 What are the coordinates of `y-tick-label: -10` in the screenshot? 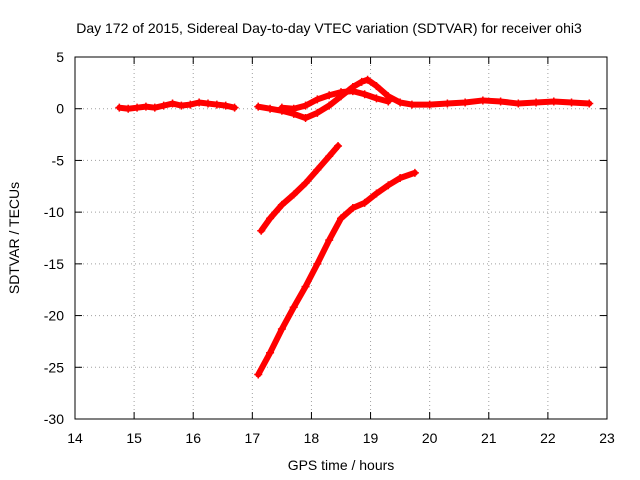 It's located at (54, 212).